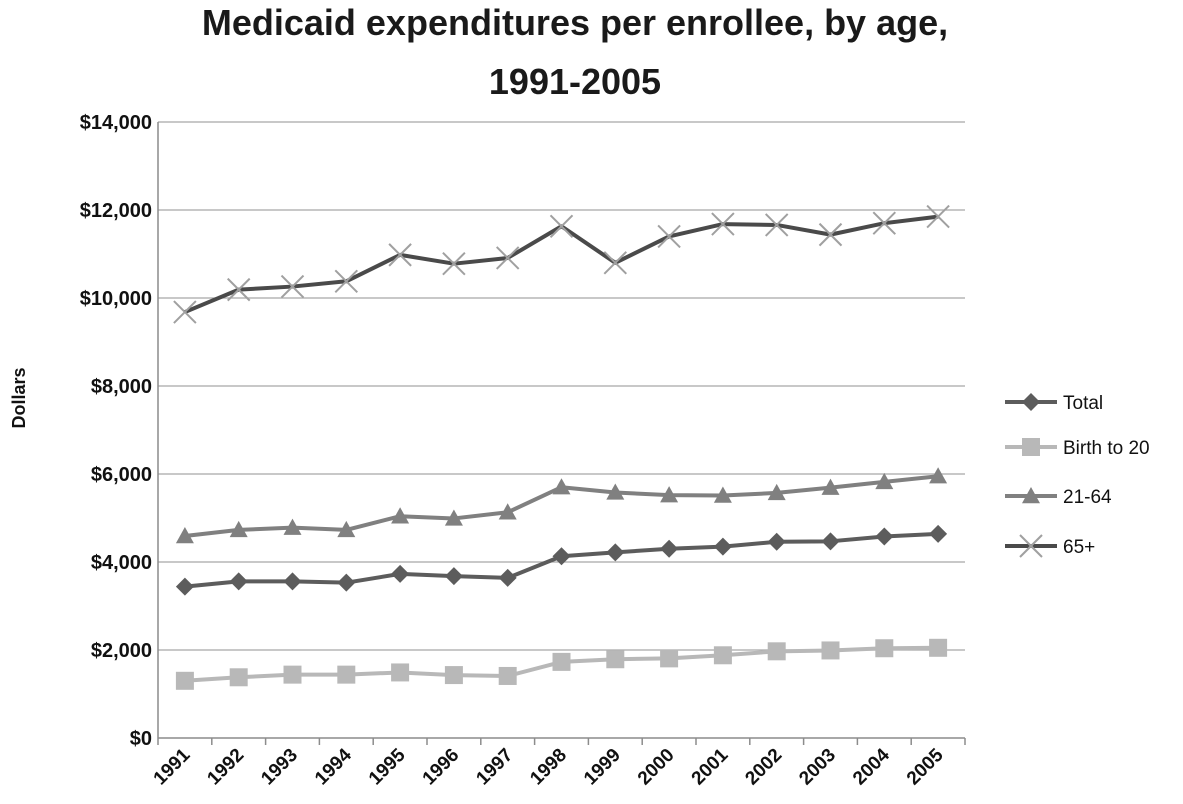 This screenshot has height=804, width=1183. Describe the element at coordinates (19, 397) in the screenshot. I see `y-axis-label: Dollars` at that location.